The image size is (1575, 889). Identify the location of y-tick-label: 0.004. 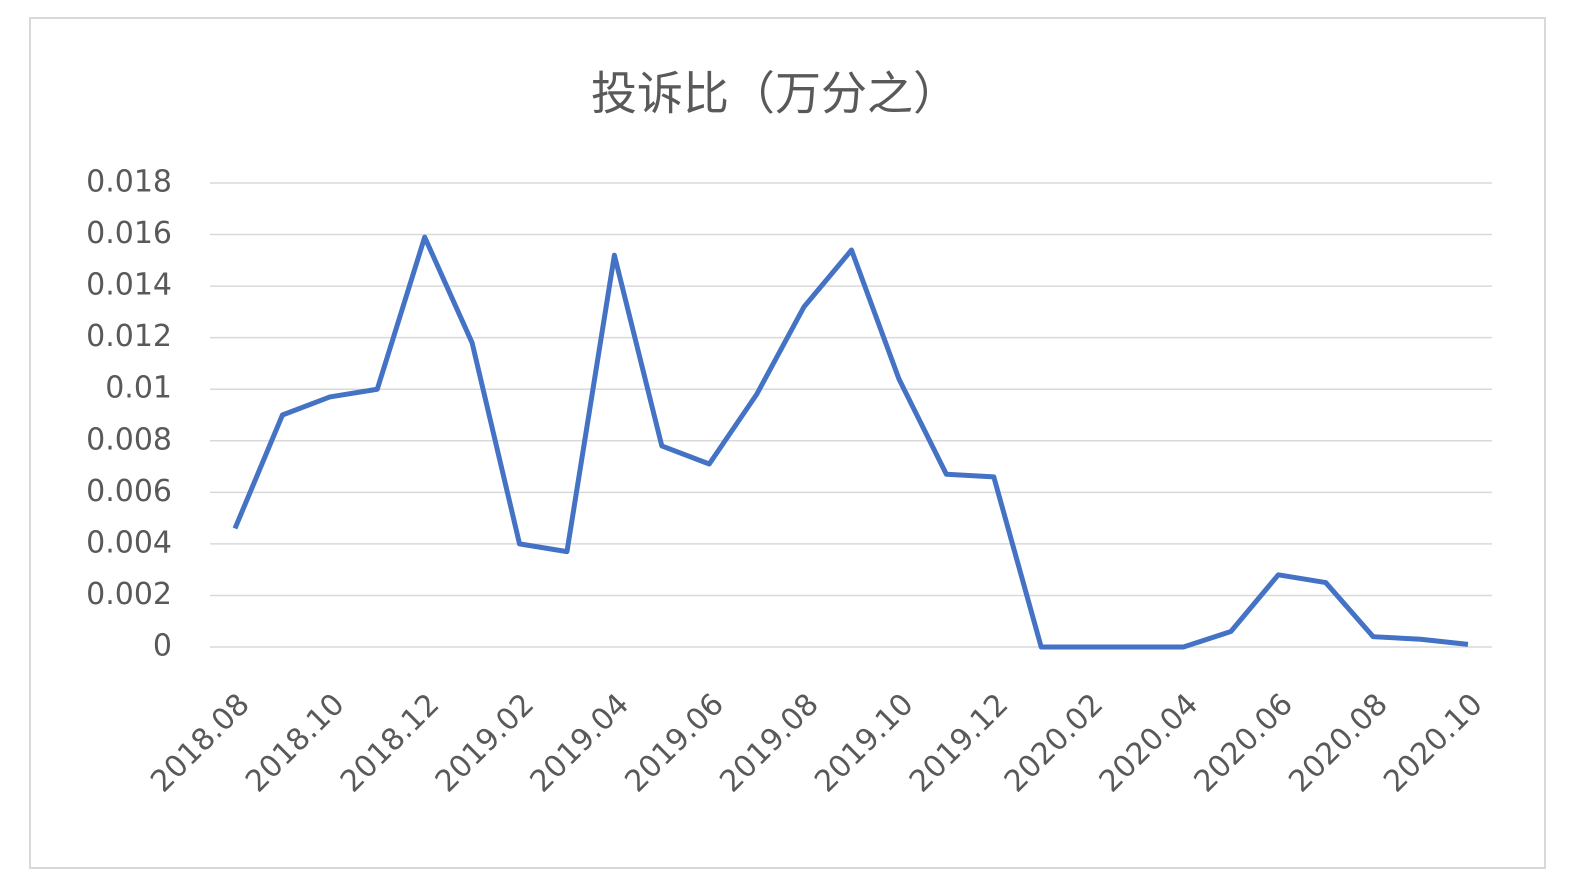
(129, 542).